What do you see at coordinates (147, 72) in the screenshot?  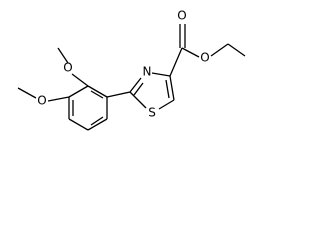 I see `atom-label: N` at bounding box center [147, 72].